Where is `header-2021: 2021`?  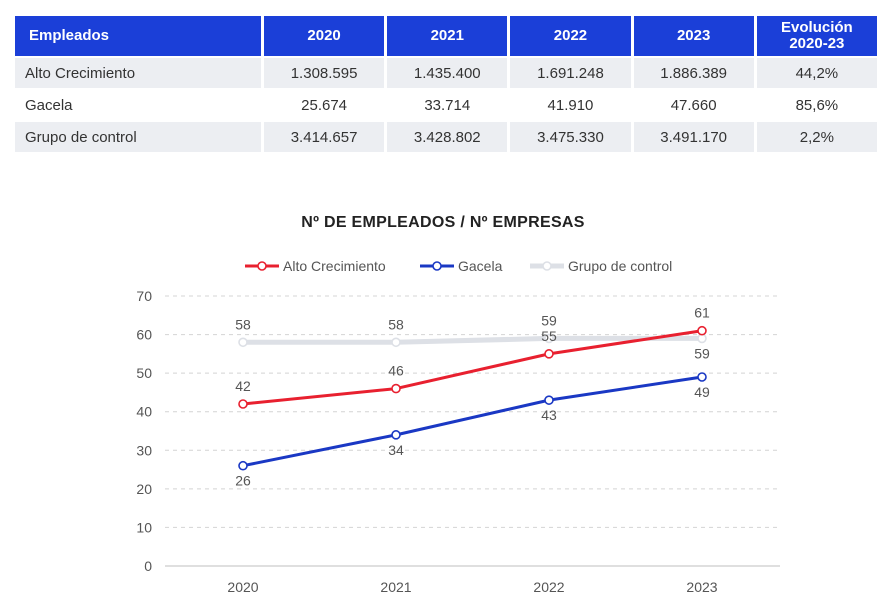
header-2021: 2021 is located at coordinates (447, 36).